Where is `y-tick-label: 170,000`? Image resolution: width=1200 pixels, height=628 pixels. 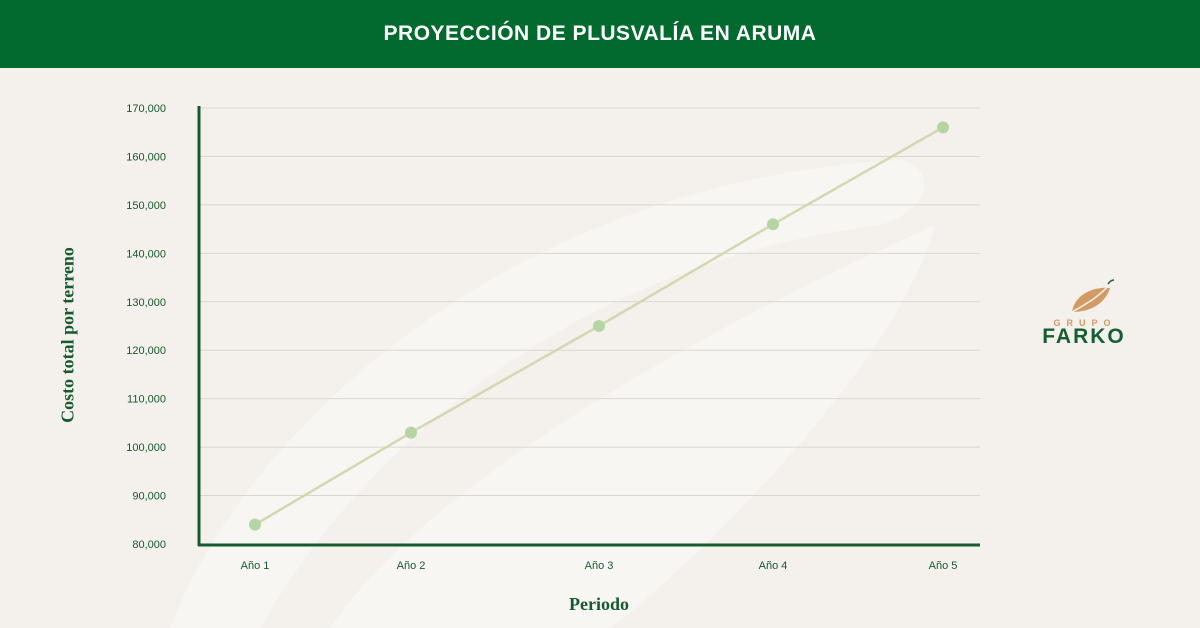
y-tick-label: 170,000 is located at coordinates (146, 109).